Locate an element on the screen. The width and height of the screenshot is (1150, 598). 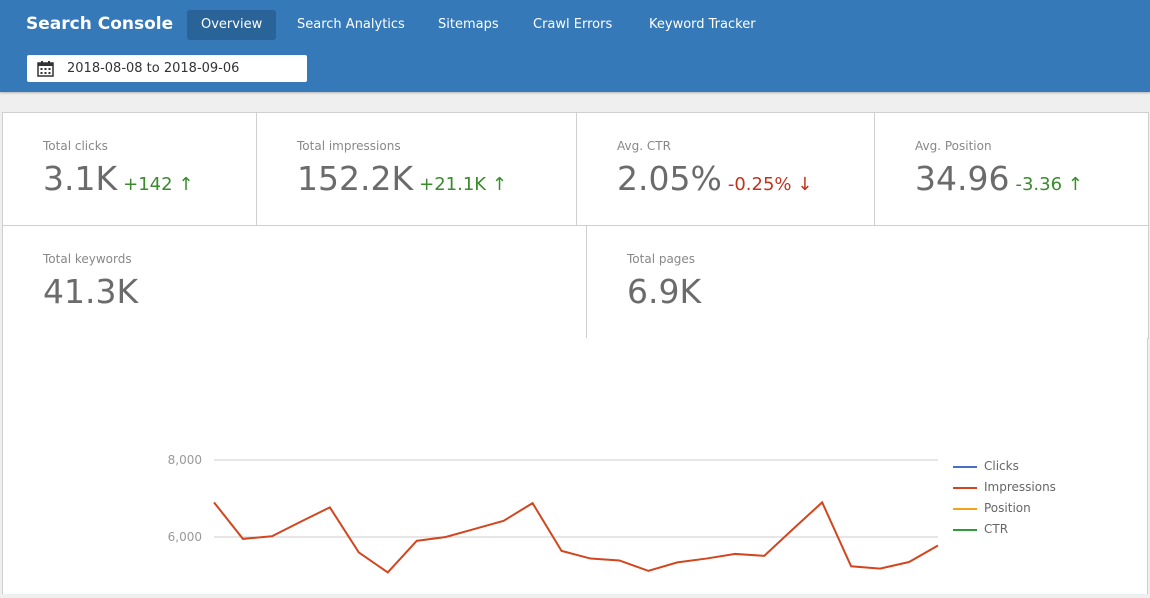
stat-delta: +142 is located at coordinates (148, 184).